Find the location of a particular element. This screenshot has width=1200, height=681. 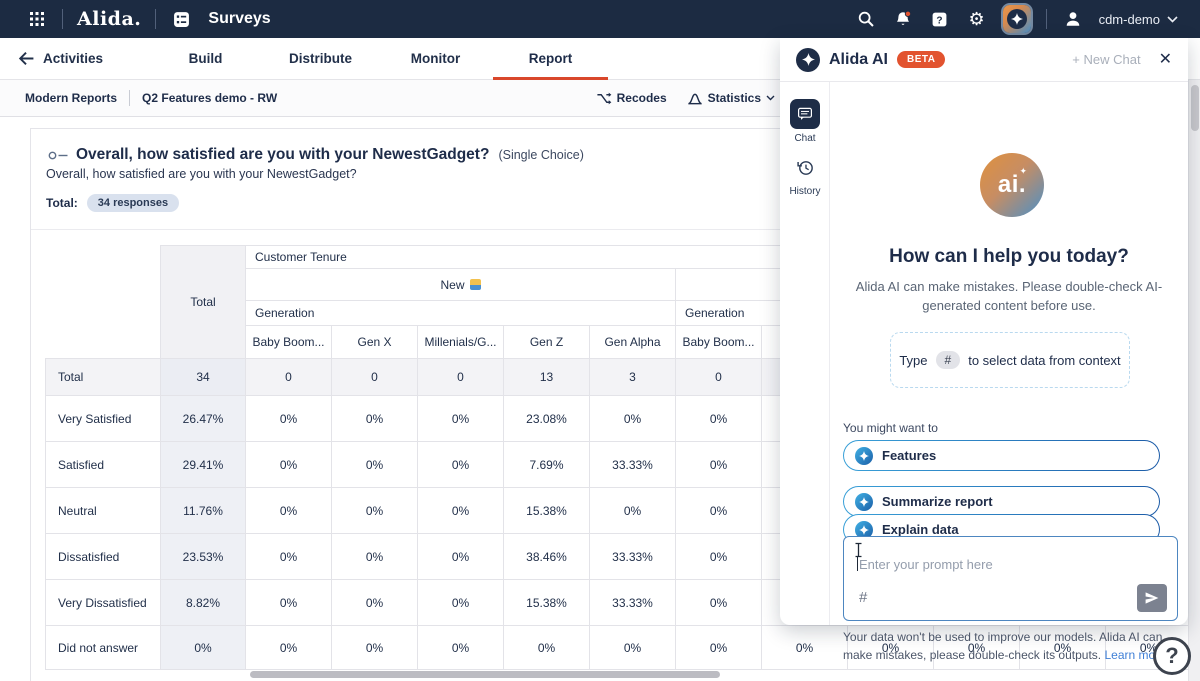

suggestion-summarize-report: Summarize report is located at coordinates (1001, 501).